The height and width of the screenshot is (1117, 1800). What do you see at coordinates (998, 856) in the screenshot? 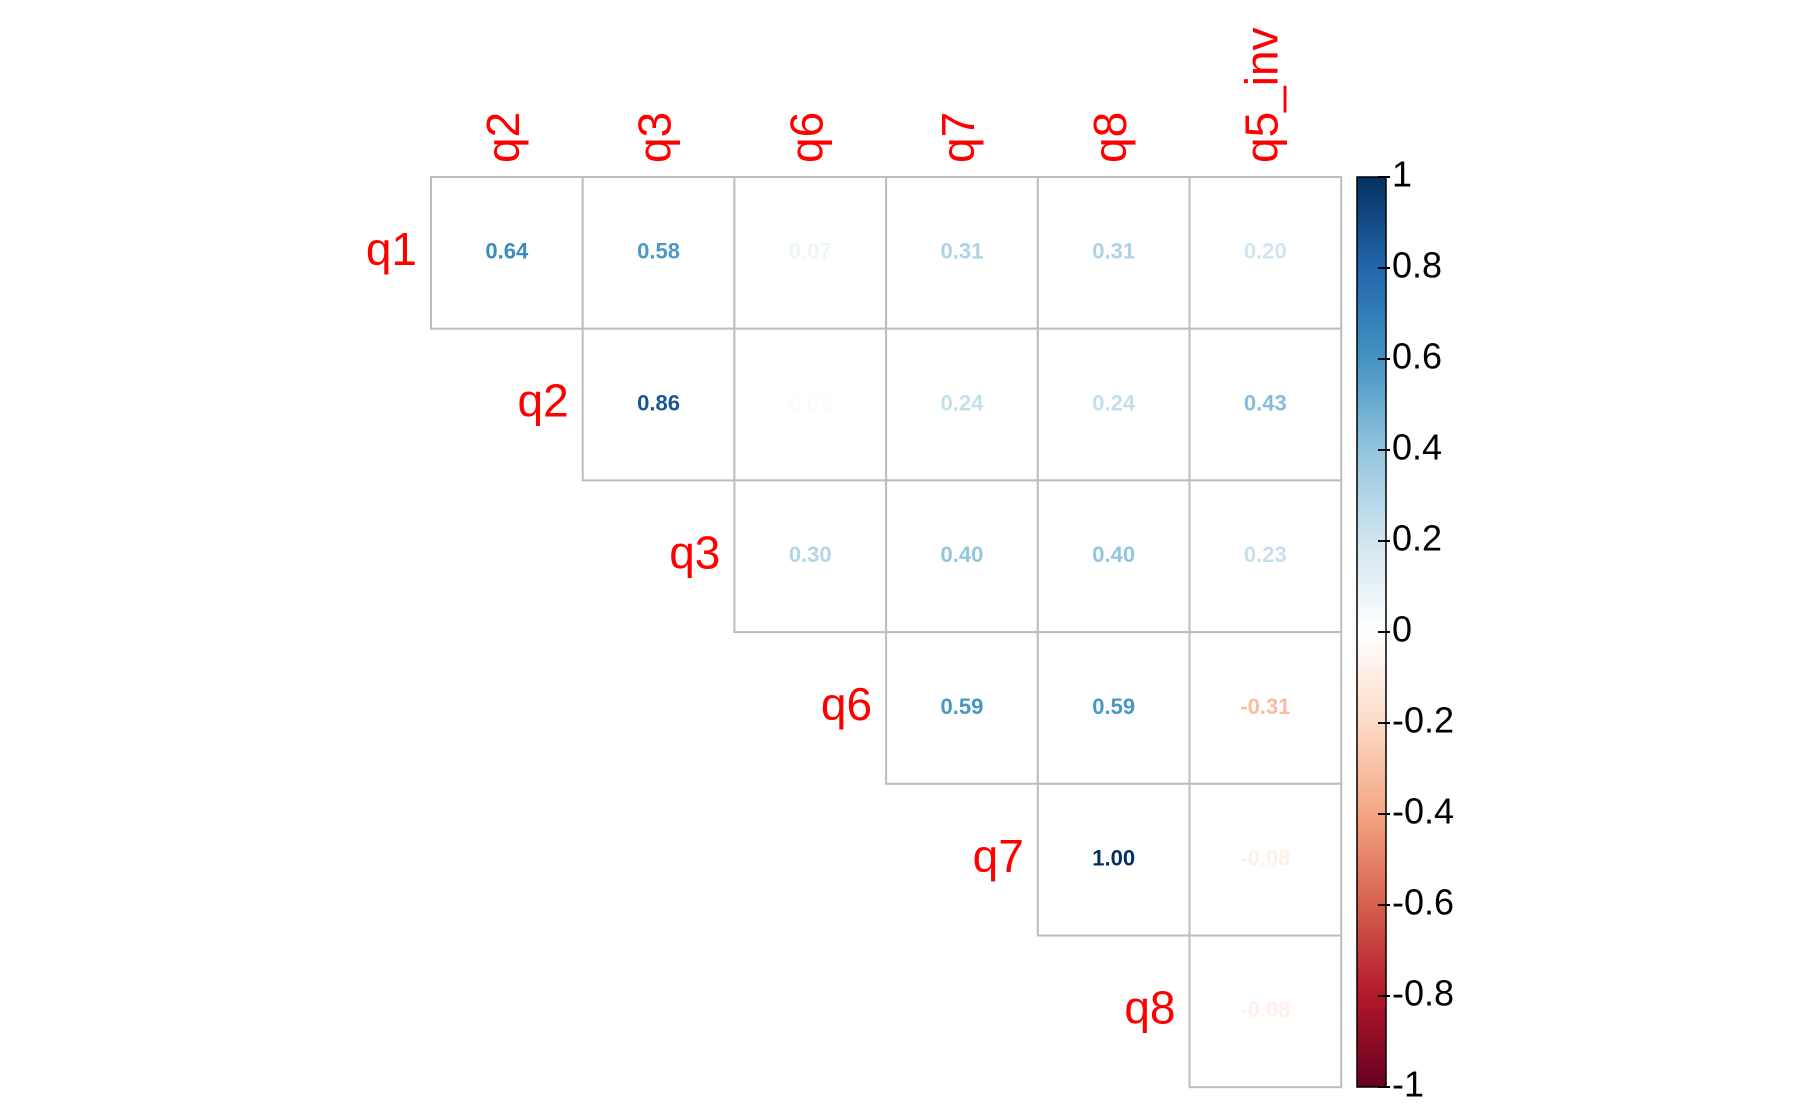
I see `row-label: q7` at bounding box center [998, 856].